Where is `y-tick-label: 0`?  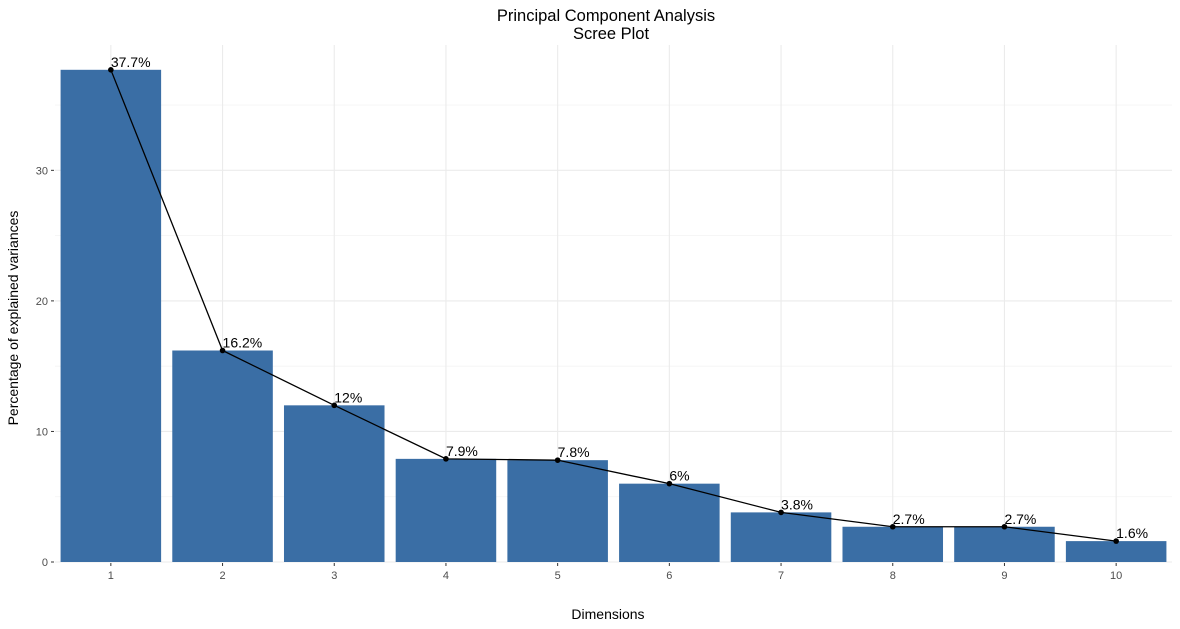
y-tick-label: 0 is located at coordinates (45, 563).